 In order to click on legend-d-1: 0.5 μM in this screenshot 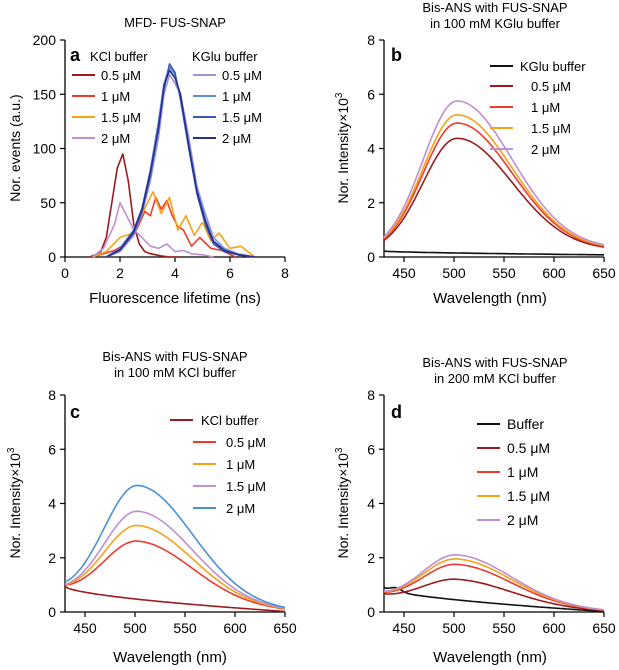, I will do `click(513, 448)`.